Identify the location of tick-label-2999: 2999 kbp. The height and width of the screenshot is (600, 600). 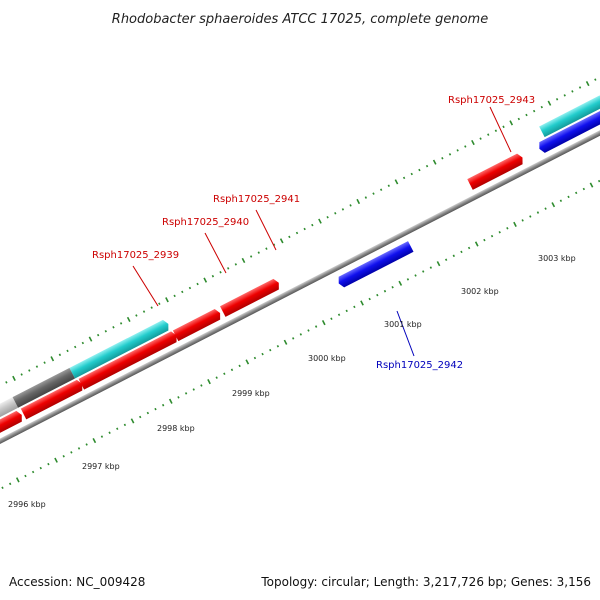
(251, 393).